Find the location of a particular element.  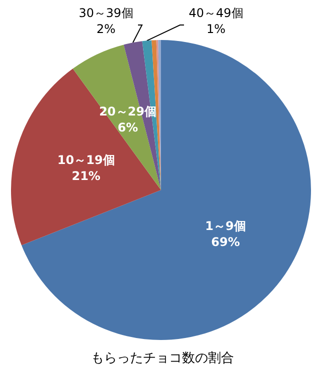

data-label: 6% is located at coordinates (128, 127).